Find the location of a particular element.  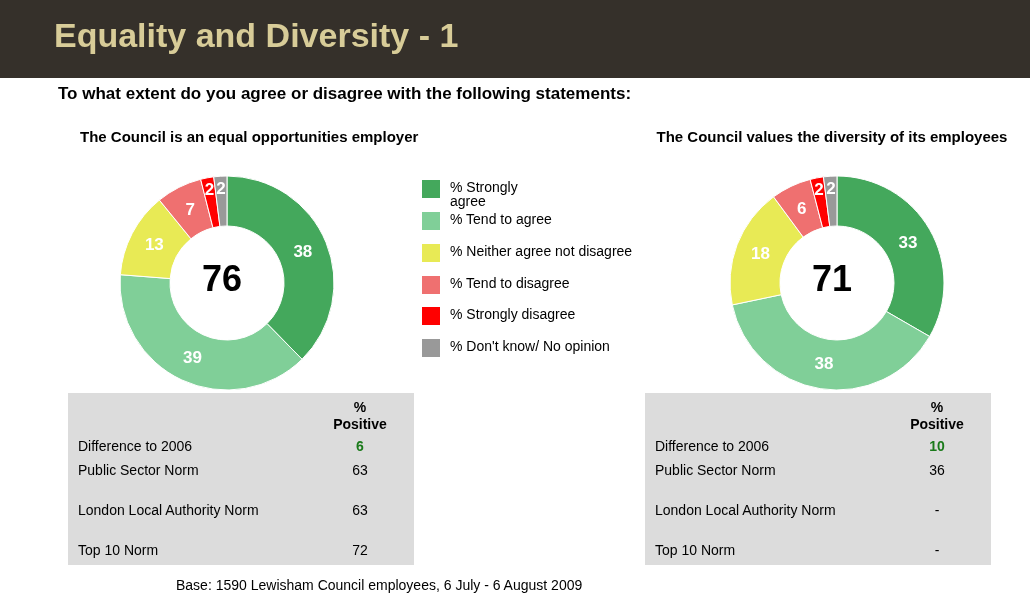

data-label: 7 is located at coordinates (190, 210).